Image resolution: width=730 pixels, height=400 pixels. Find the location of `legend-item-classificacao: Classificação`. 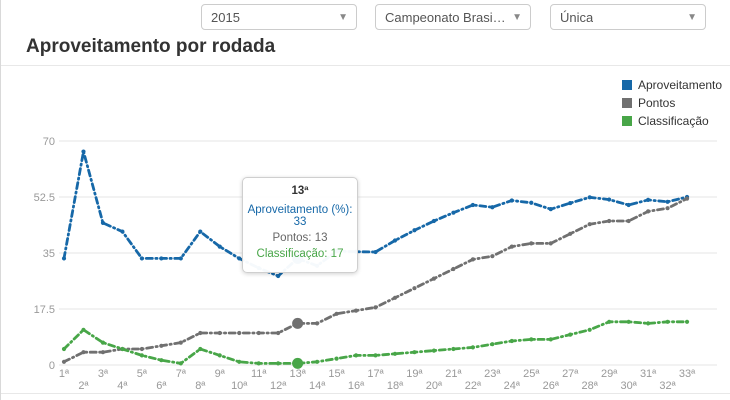

legend-item-classificacao: Classificação is located at coordinates (672, 121).